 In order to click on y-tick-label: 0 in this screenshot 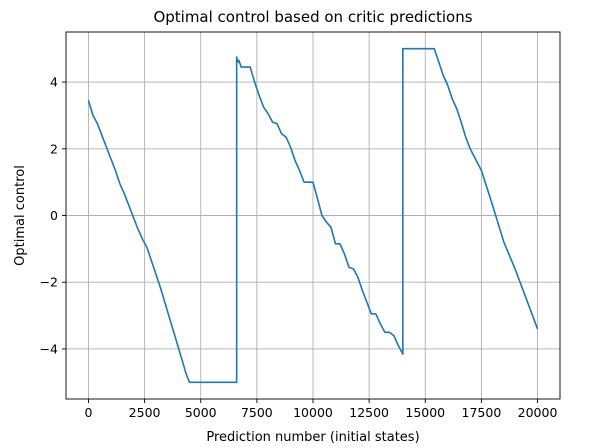, I will do `click(54, 215)`.